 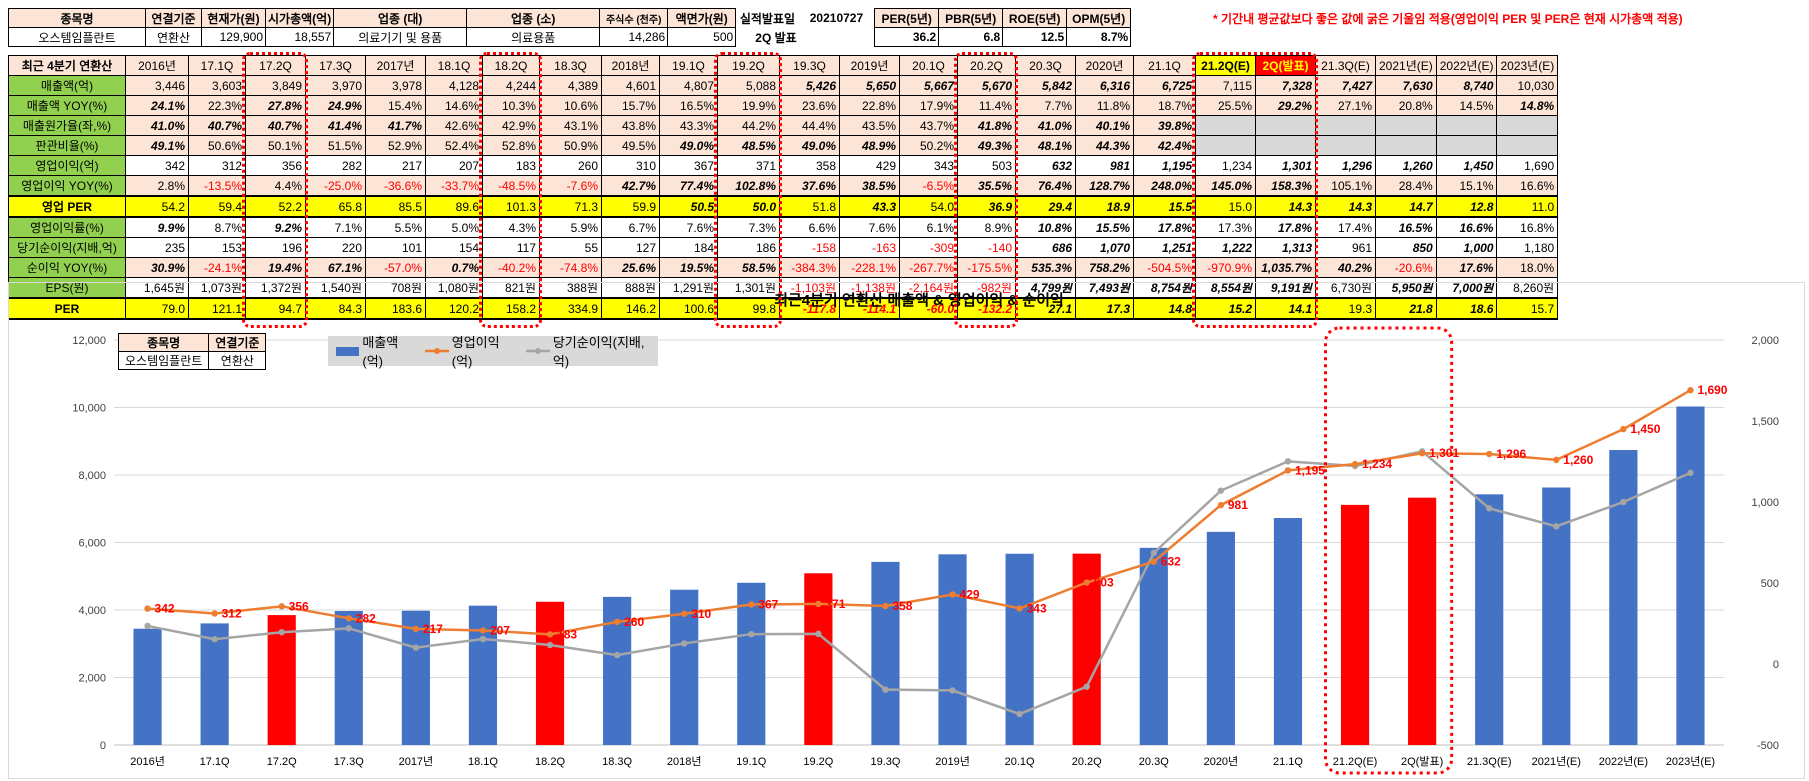 What do you see at coordinates (928, 267) in the screenshot?
I see `table-cell: -267.7%` at bounding box center [928, 267].